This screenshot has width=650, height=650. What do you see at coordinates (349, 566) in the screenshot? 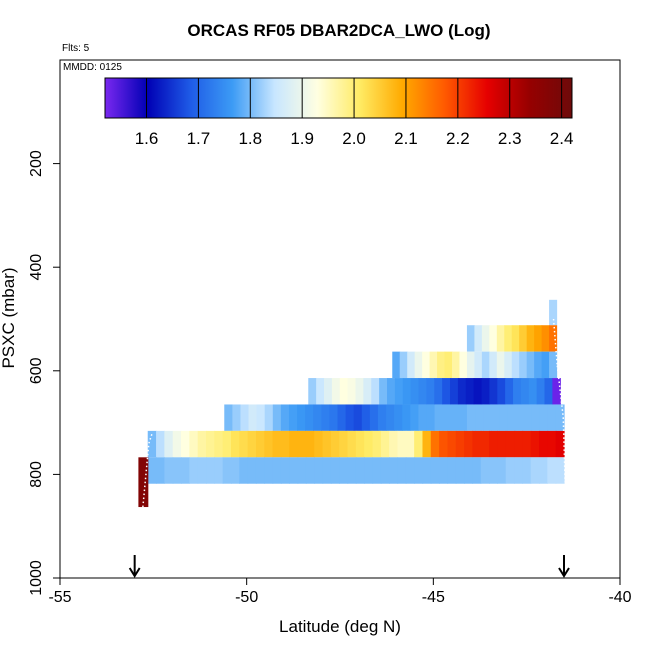
I see `flight-arrows` at bounding box center [349, 566].